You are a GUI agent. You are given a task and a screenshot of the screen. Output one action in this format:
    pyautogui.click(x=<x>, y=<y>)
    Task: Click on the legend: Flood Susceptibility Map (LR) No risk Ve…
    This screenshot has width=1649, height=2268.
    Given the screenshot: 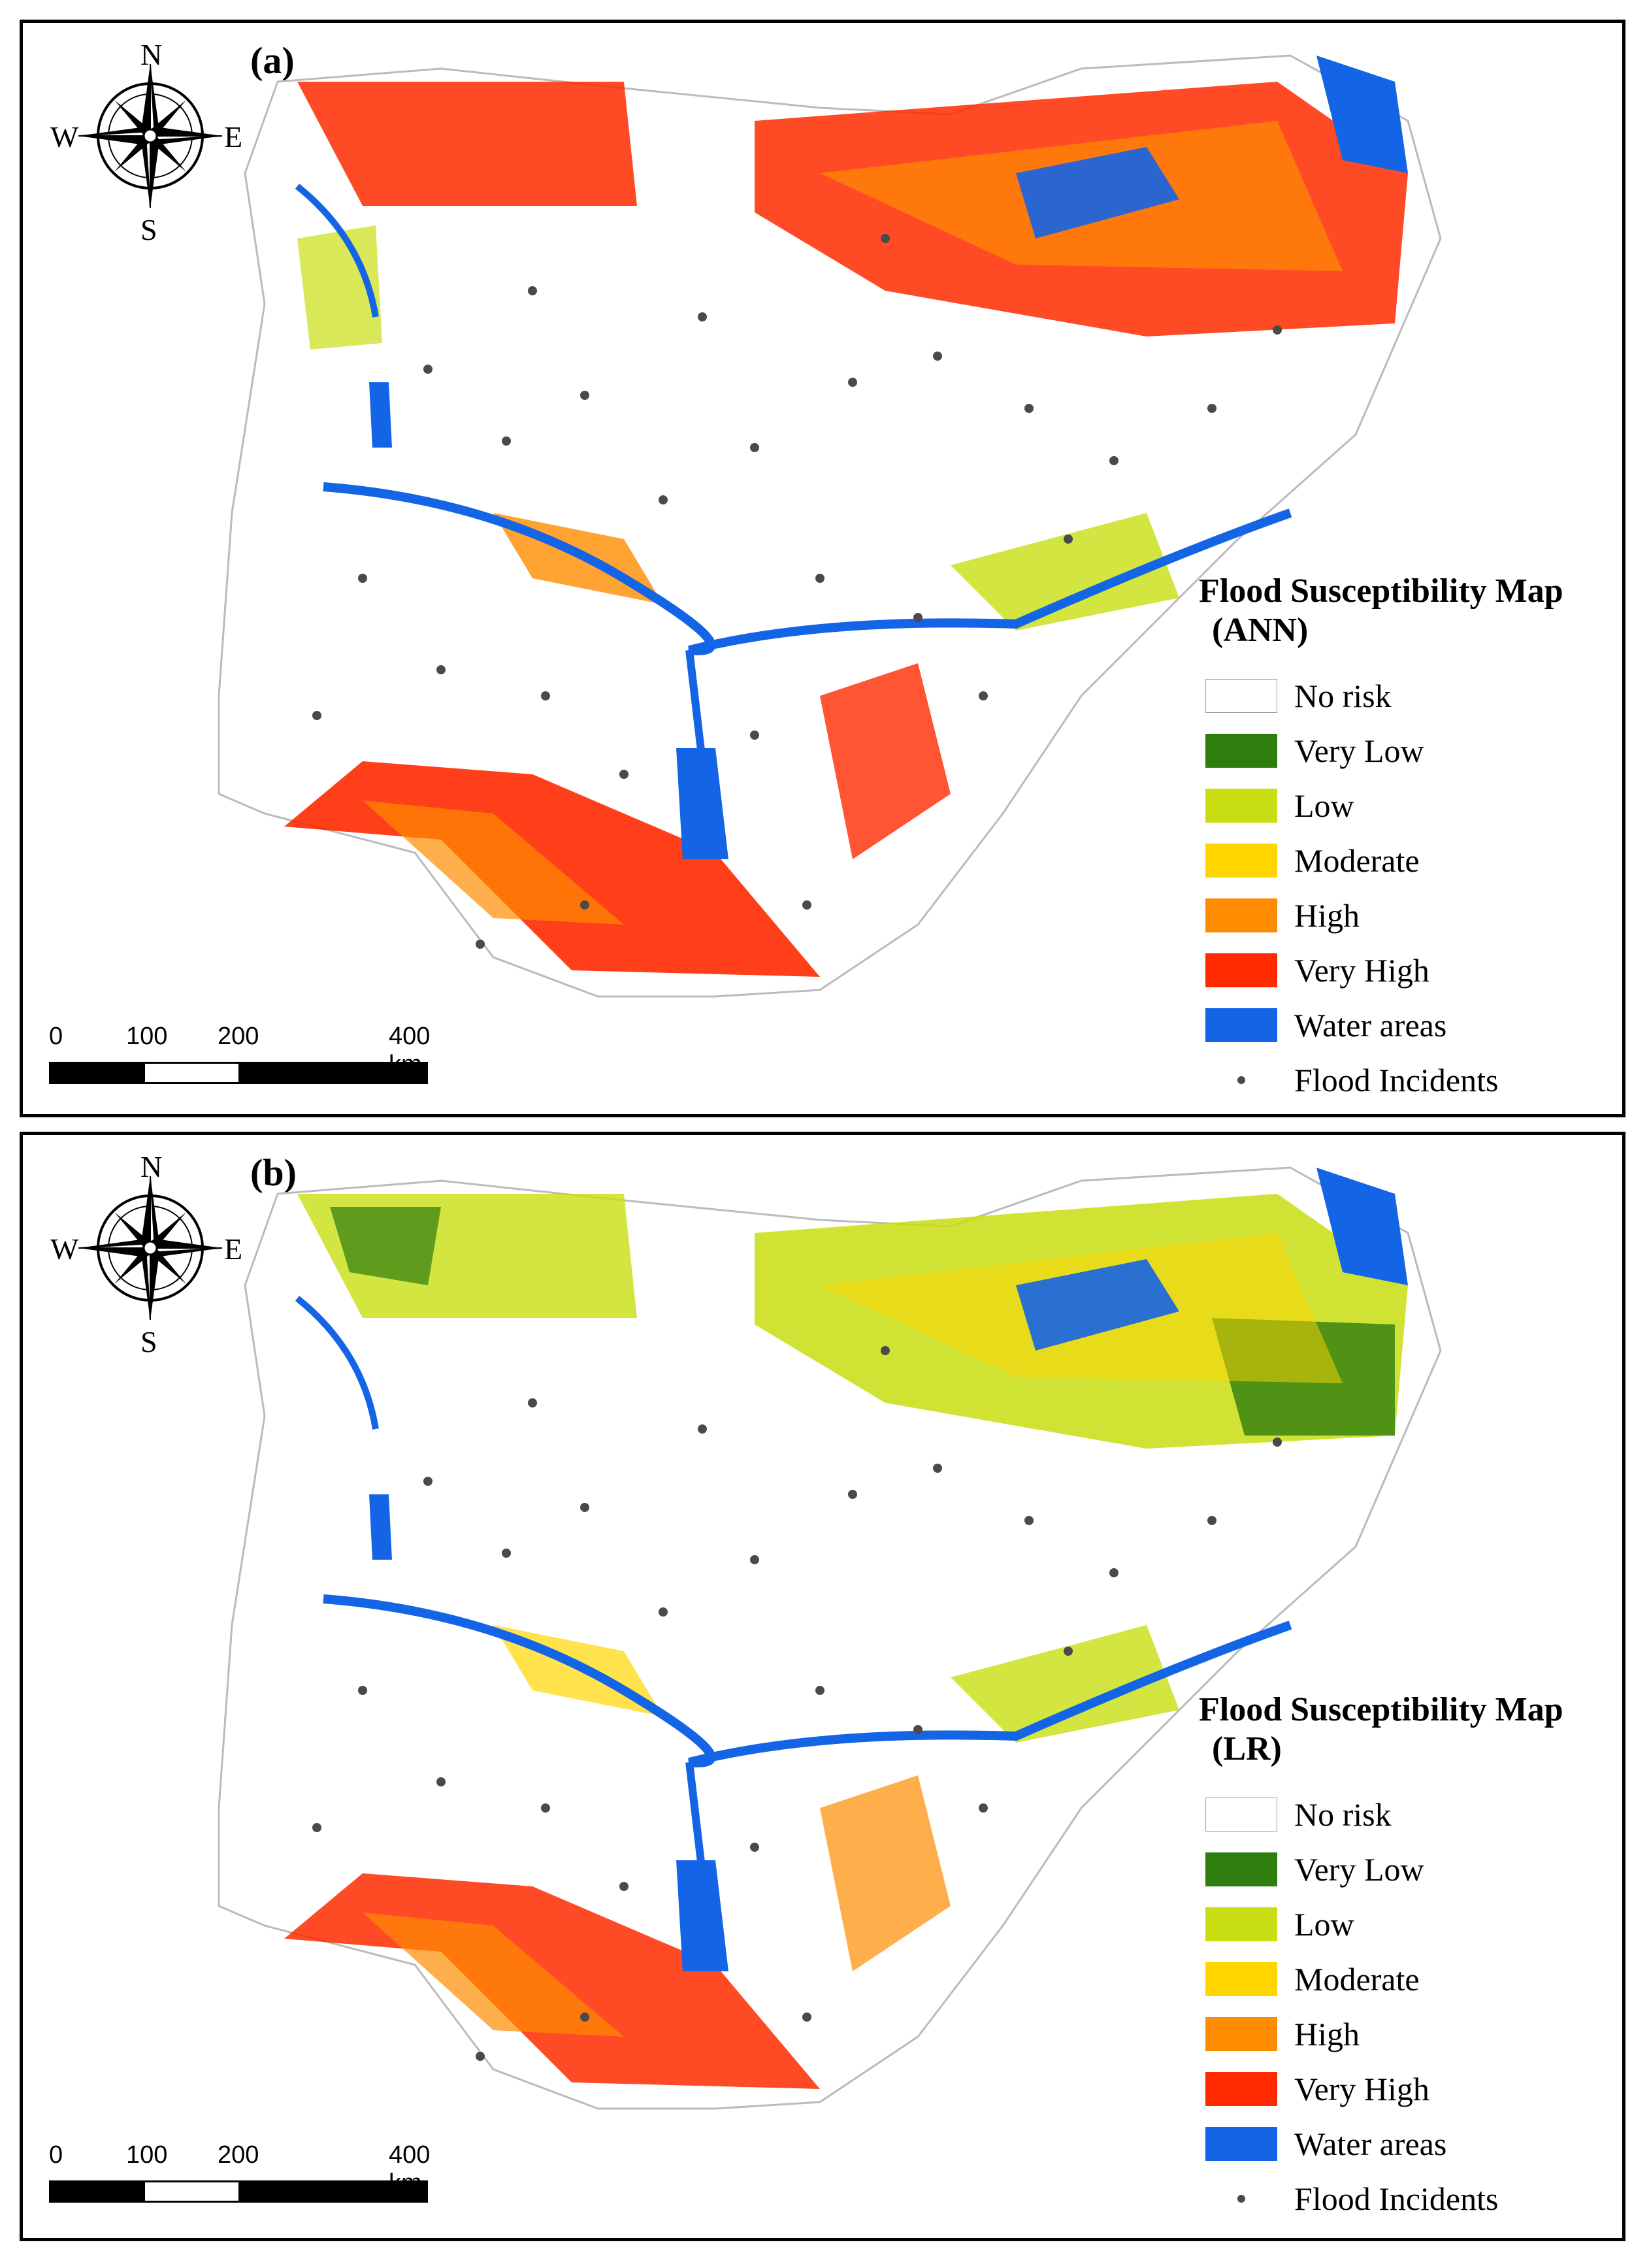 What is the action you would take?
    pyautogui.click(x=1410, y=1958)
    